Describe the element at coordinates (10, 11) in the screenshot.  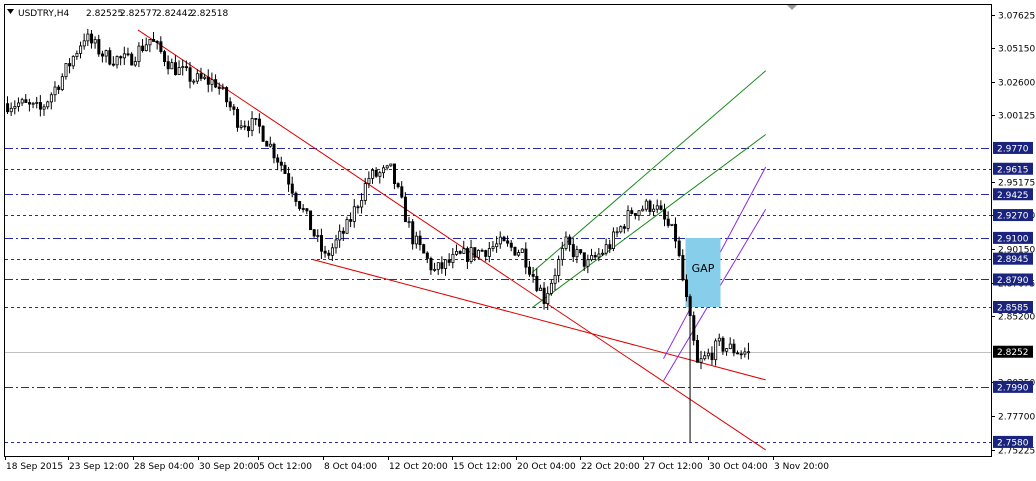
I see `triangle-down-icon` at that location.